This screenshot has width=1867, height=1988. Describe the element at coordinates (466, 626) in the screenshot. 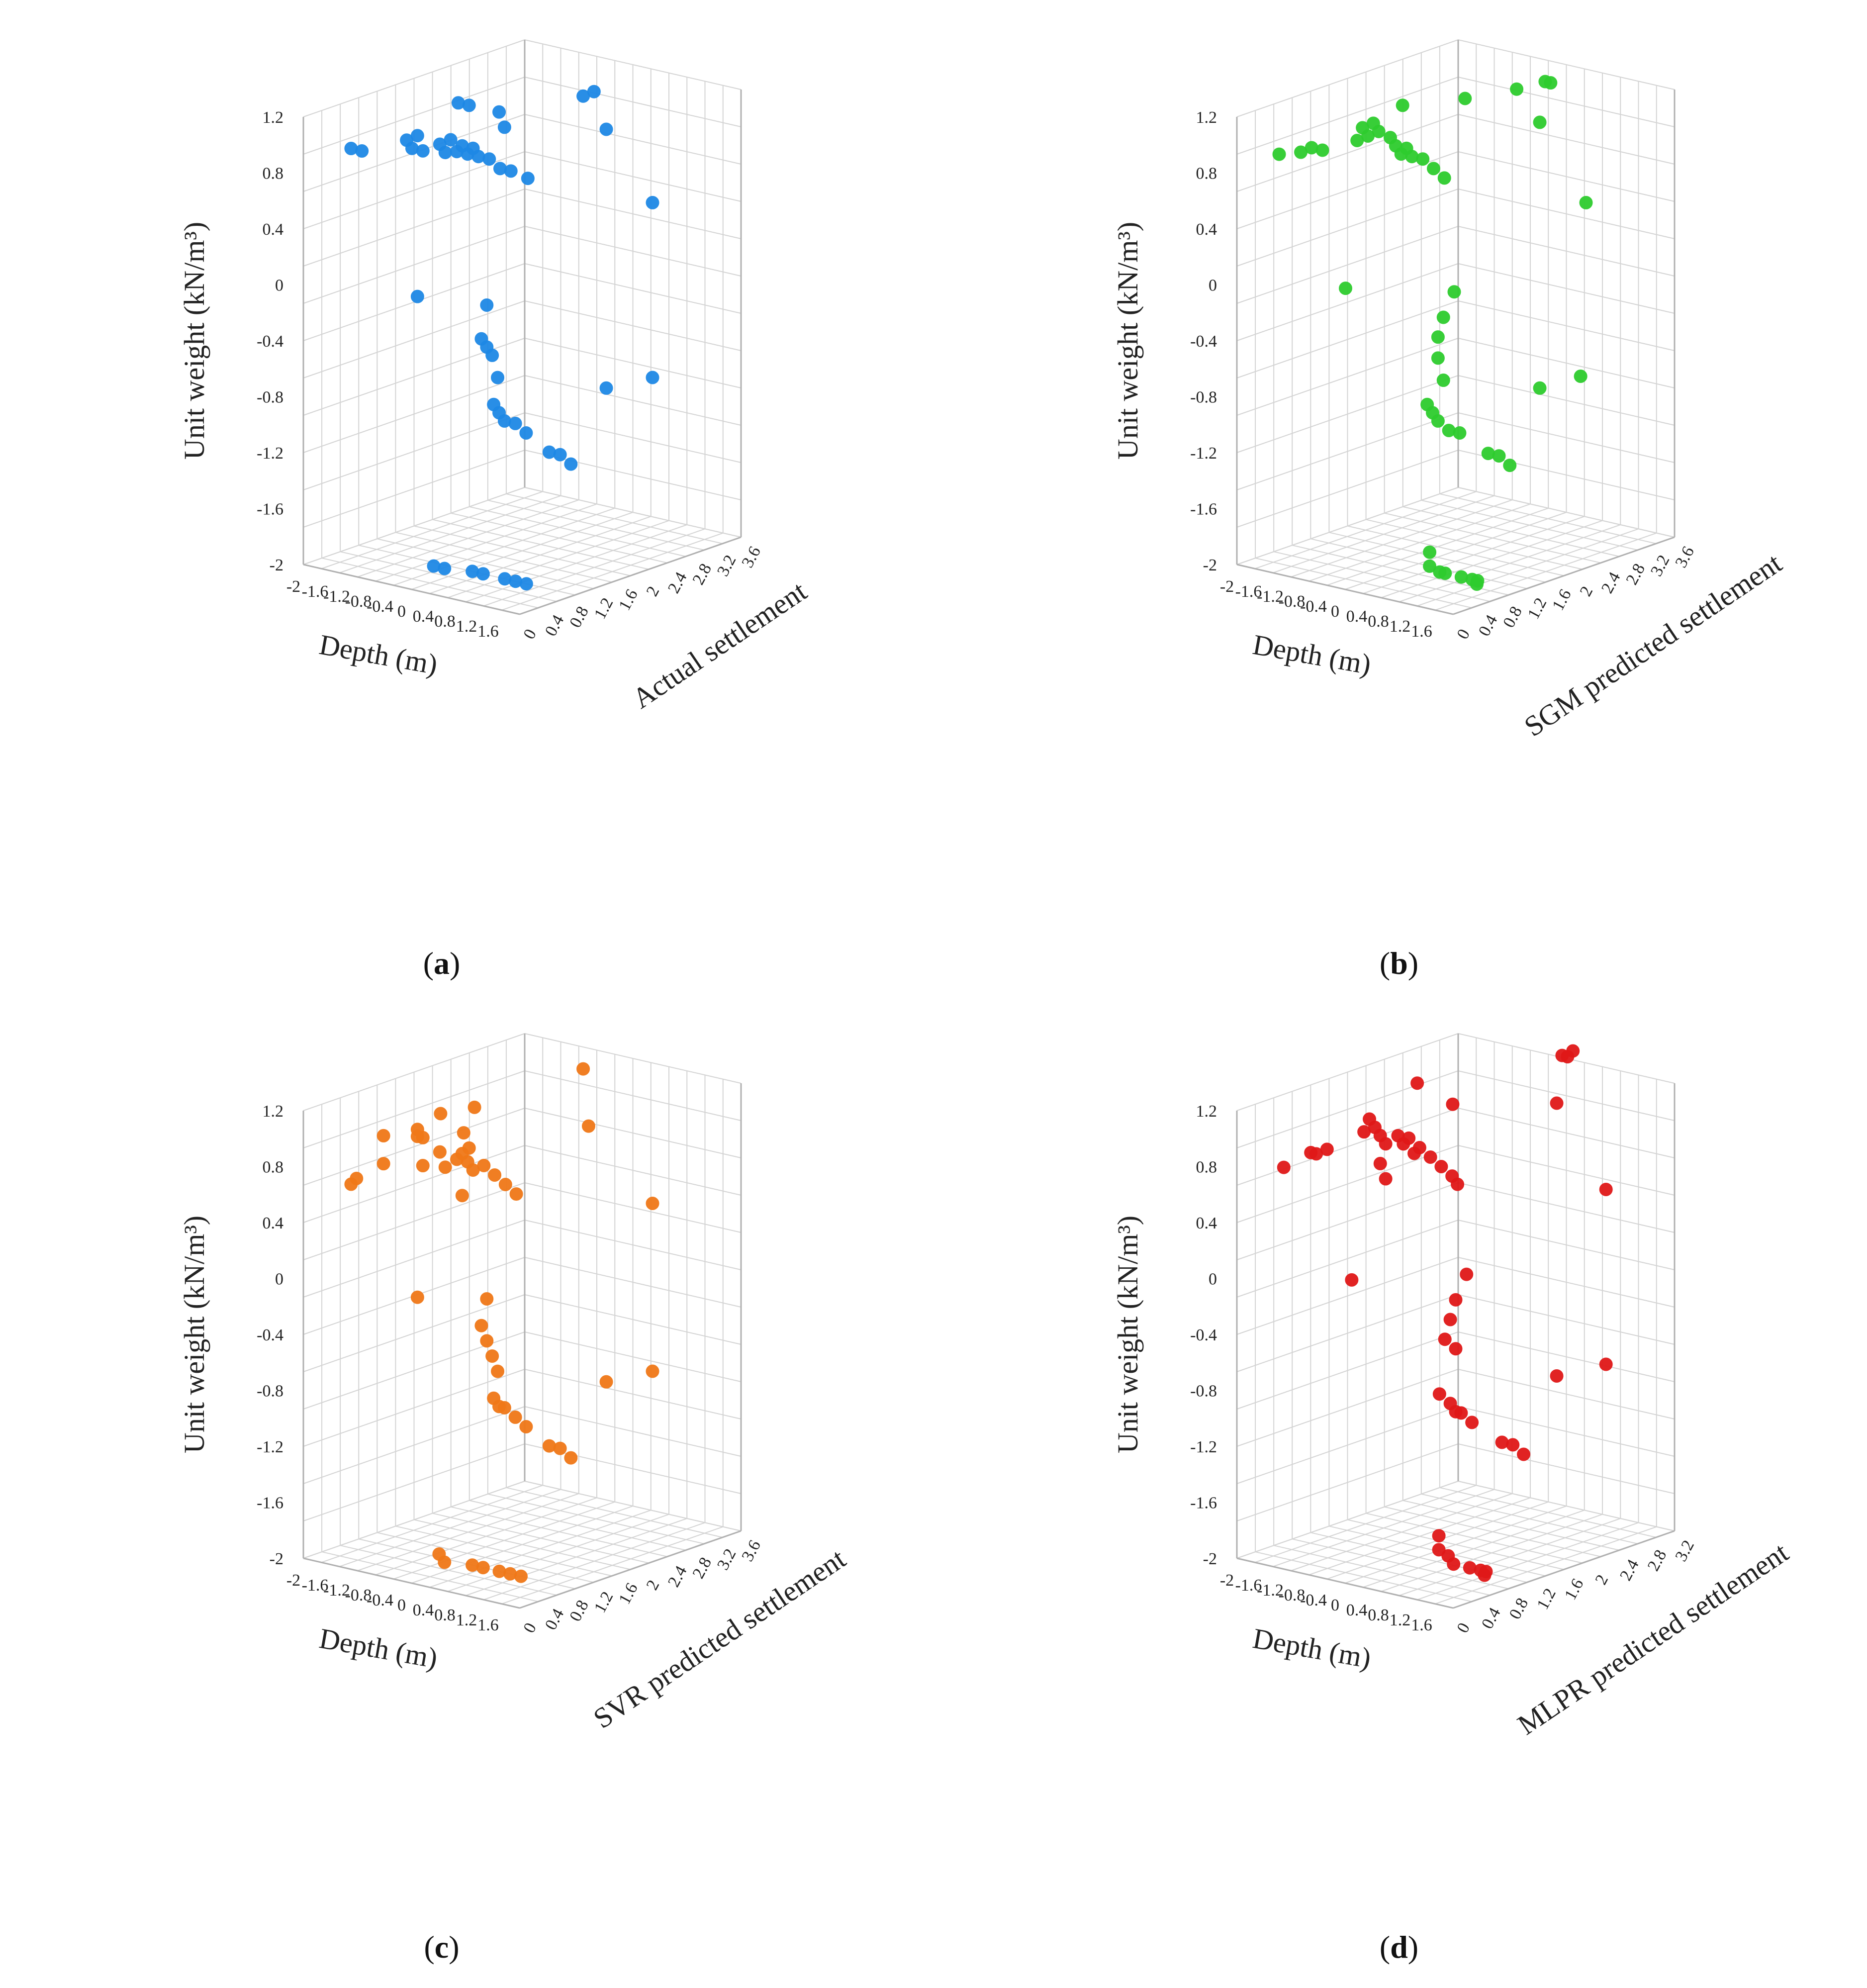

I see `x-tick-label: 1.2` at that location.